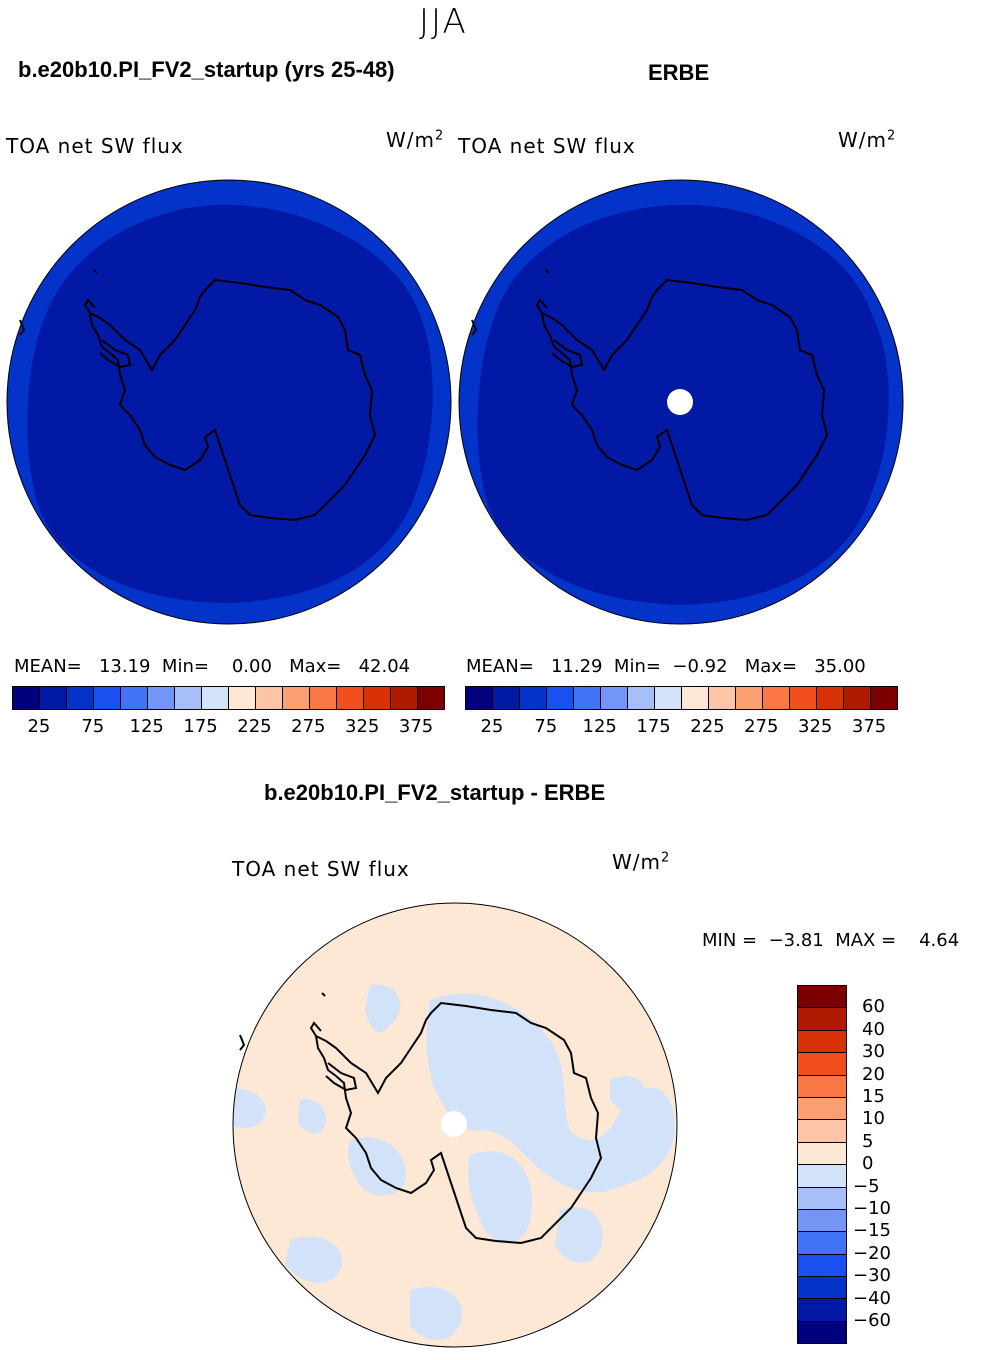 This screenshot has height=1360, width=989. I want to click on colorbar-difference, so click(822, 1165).